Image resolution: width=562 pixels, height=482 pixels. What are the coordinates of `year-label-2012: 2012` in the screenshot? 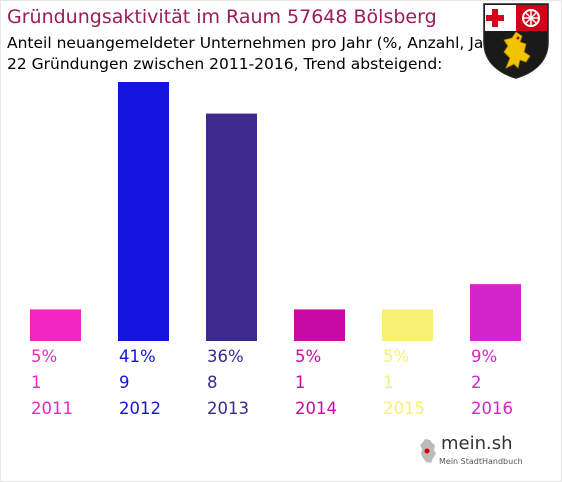 It's located at (140, 408).